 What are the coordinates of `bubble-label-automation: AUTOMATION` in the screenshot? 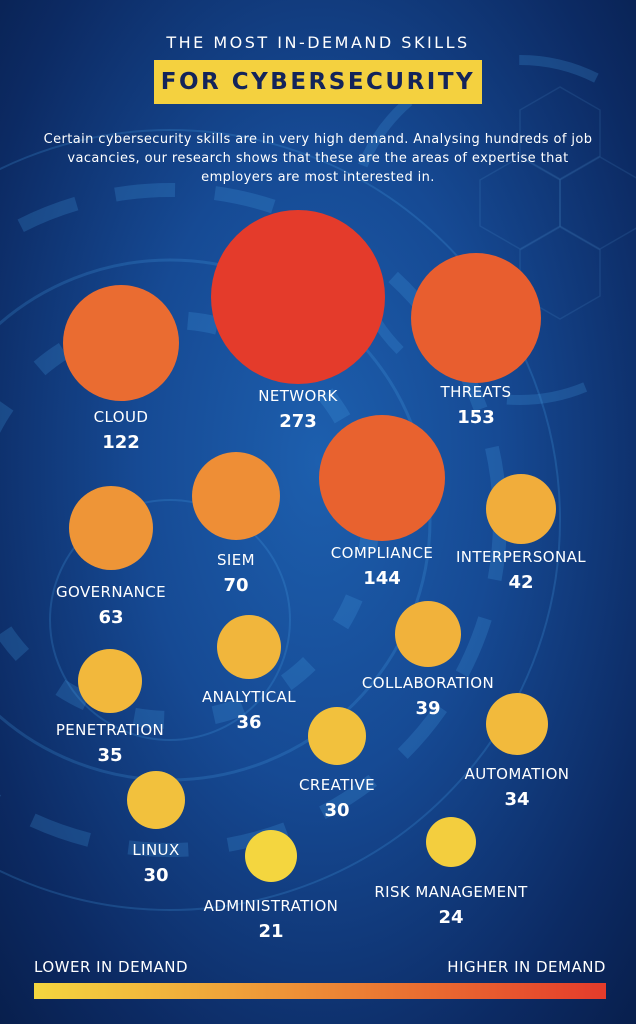 It's located at (517, 774).